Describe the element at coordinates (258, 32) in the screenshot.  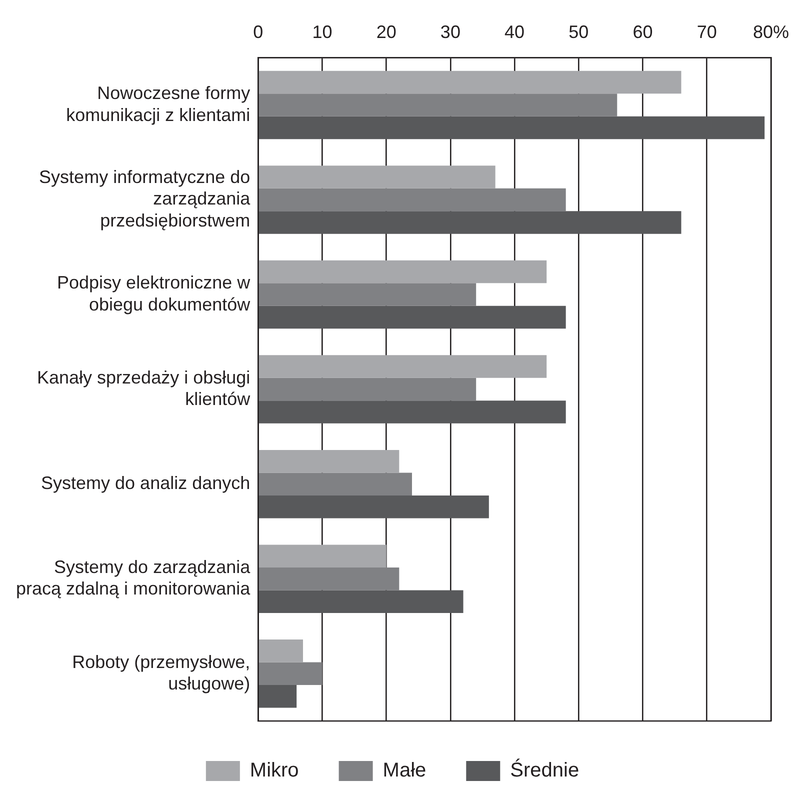
I see `x-tick-label: 0` at that location.